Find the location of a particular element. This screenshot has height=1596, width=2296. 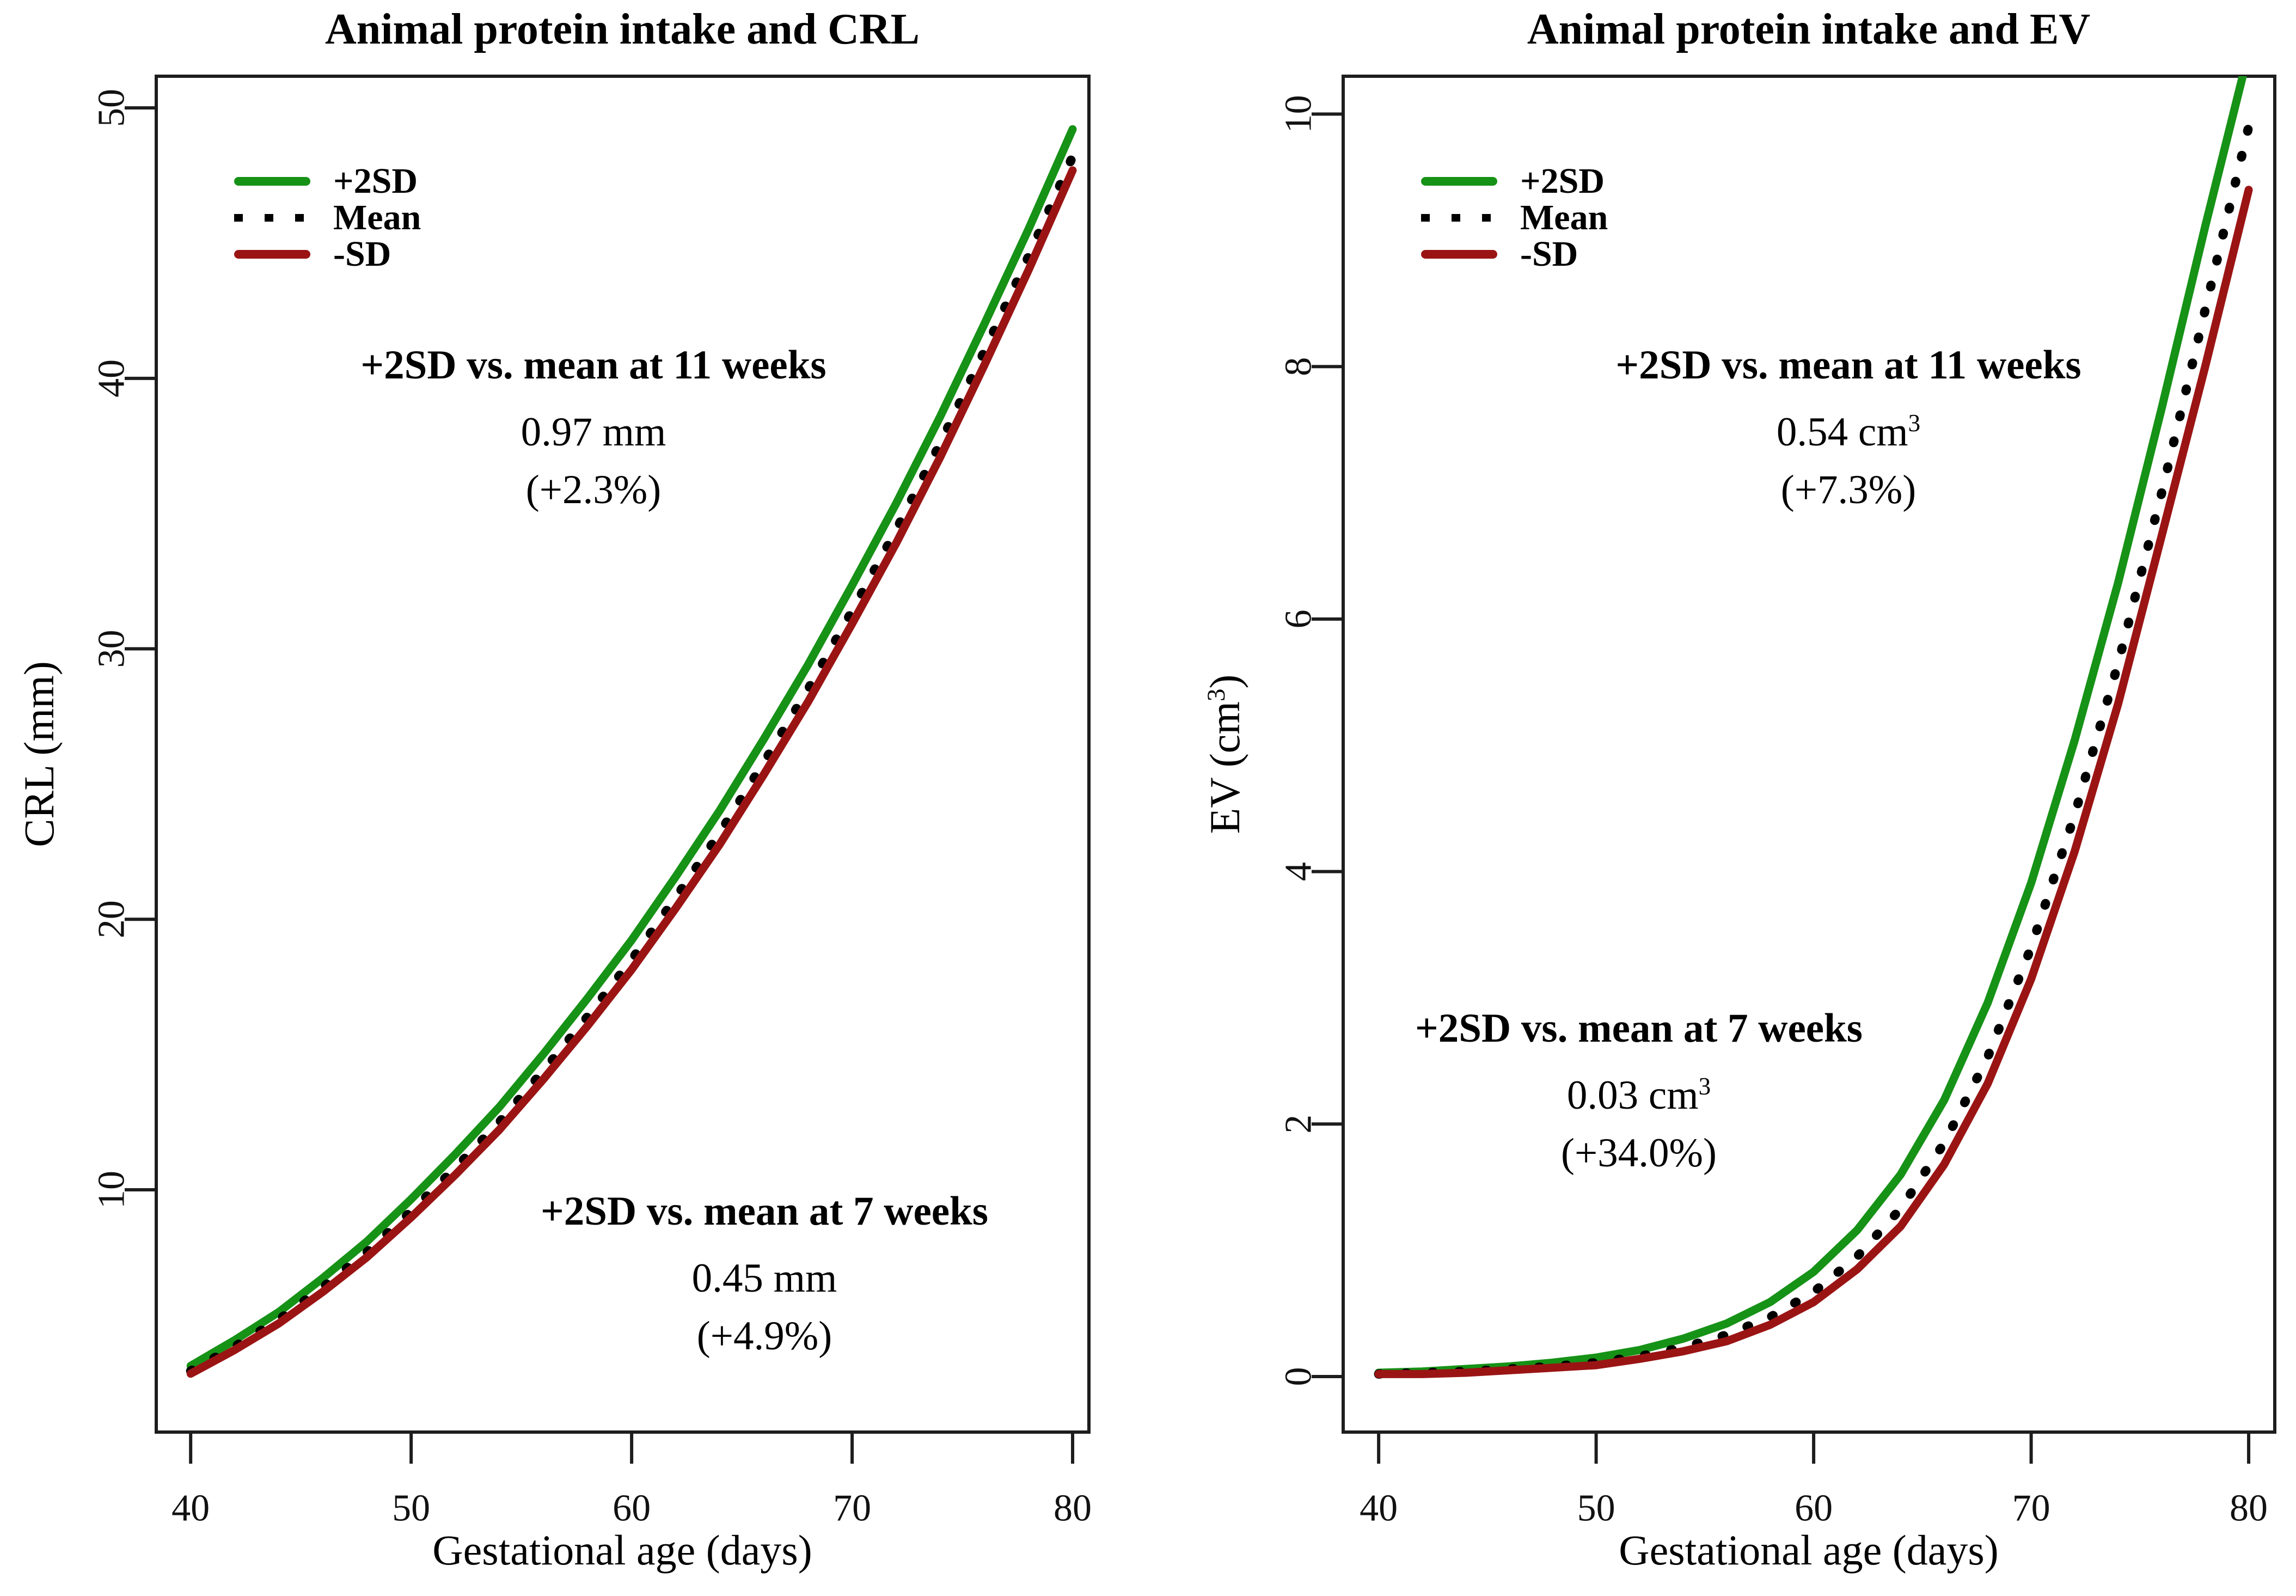

y-tick-label: 2 is located at coordinates (1299, 1124).